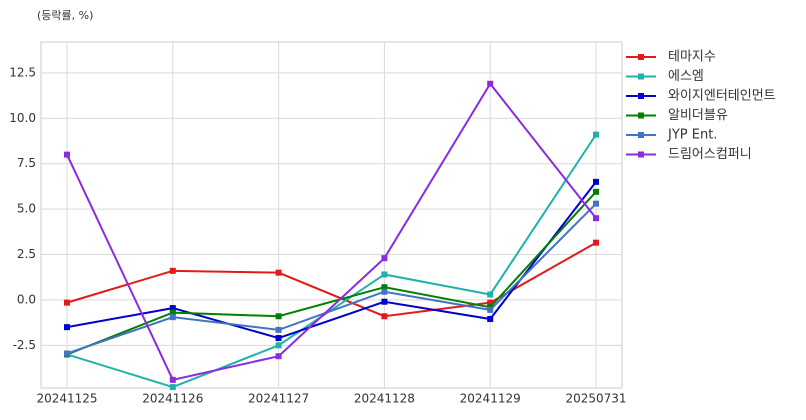  I want to click on x-tick-label: 20241126, so click(172, 399).